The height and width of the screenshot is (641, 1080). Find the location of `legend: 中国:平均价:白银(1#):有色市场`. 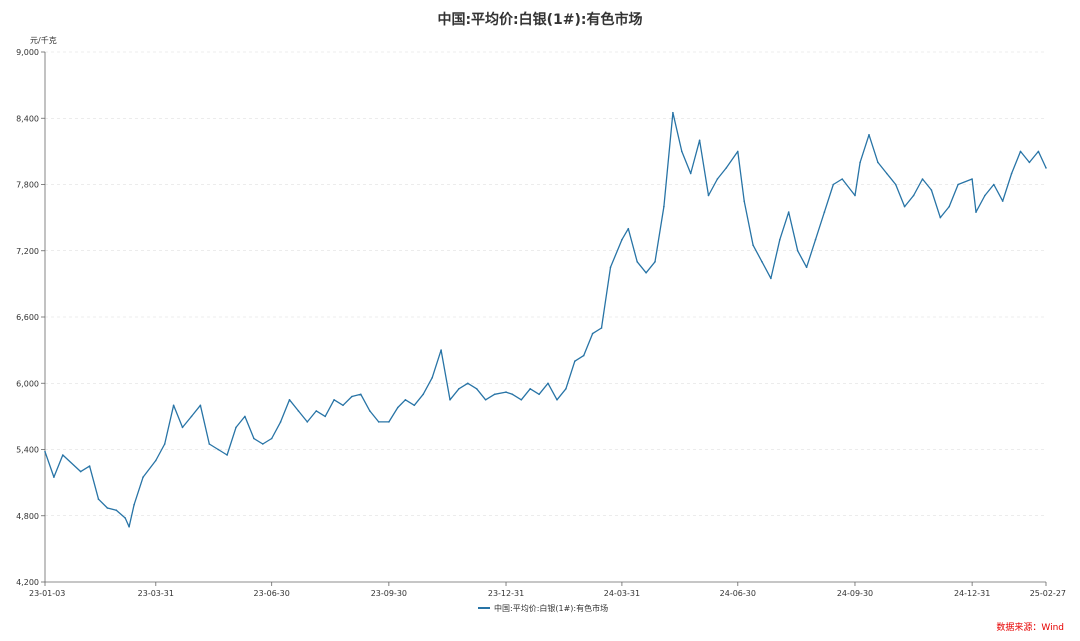

legend: 中国:平均价:白银(1#):有色市场 is located at coordinates (543, 608).